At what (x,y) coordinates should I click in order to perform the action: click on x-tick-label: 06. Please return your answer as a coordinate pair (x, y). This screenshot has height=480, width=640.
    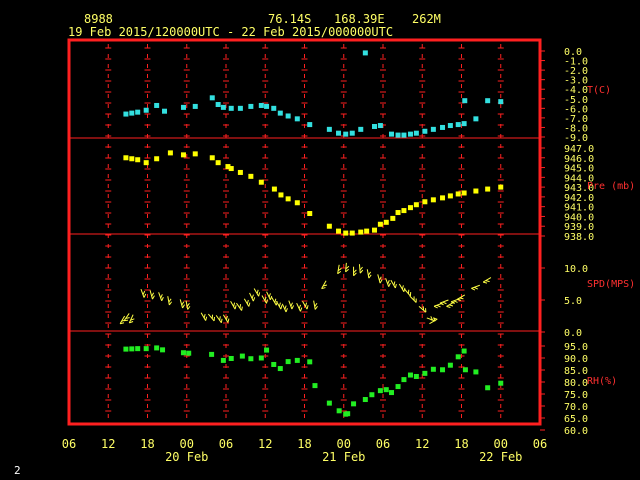
    Looking at the image, I should click on (540, 444).